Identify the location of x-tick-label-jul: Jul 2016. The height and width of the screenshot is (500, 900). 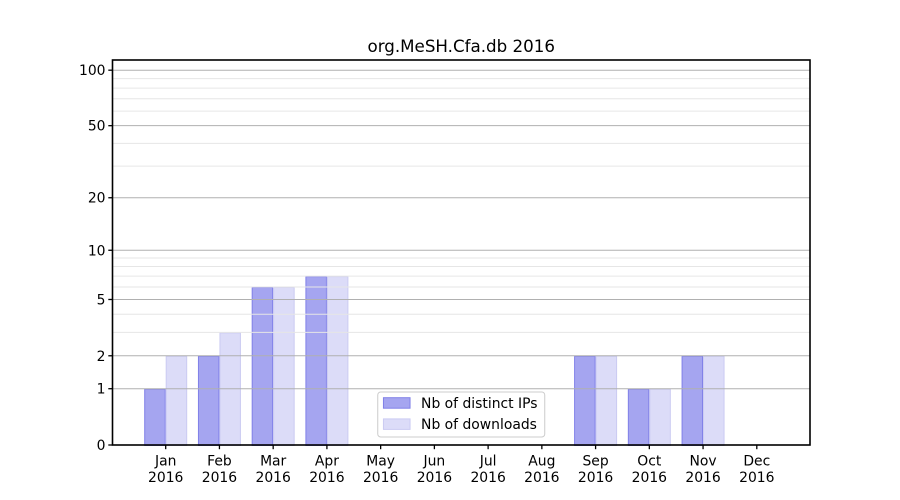
(487, 470).